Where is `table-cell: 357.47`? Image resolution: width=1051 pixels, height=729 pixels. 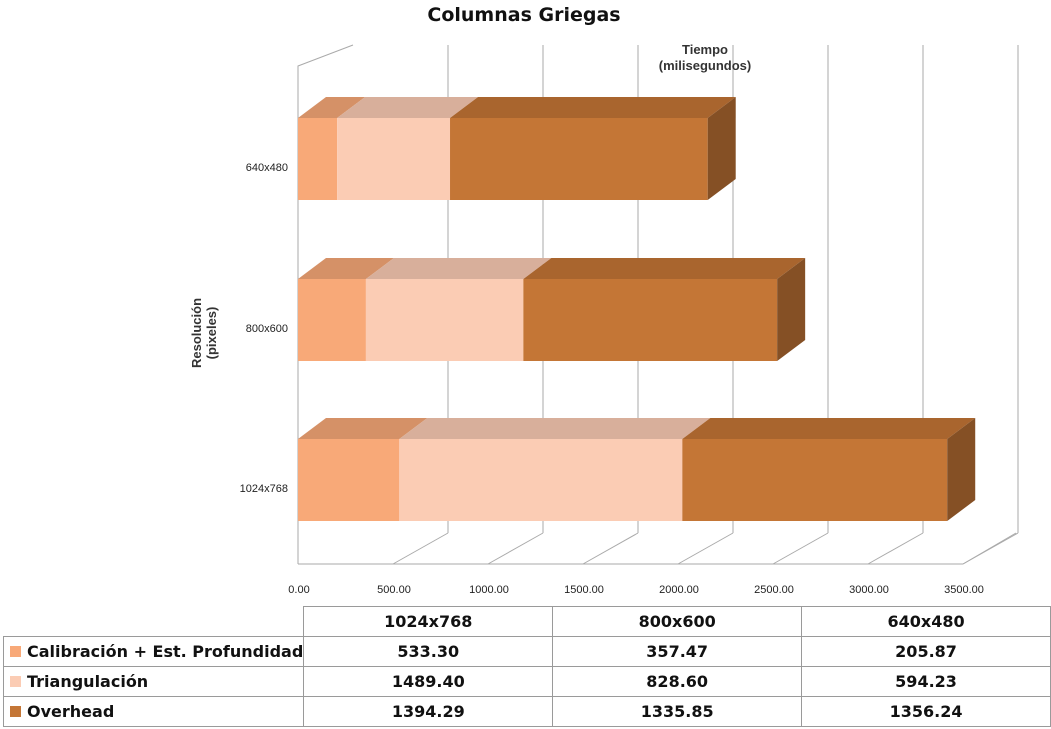
table-cell: 357.47 is located at coordinates (677, 651).